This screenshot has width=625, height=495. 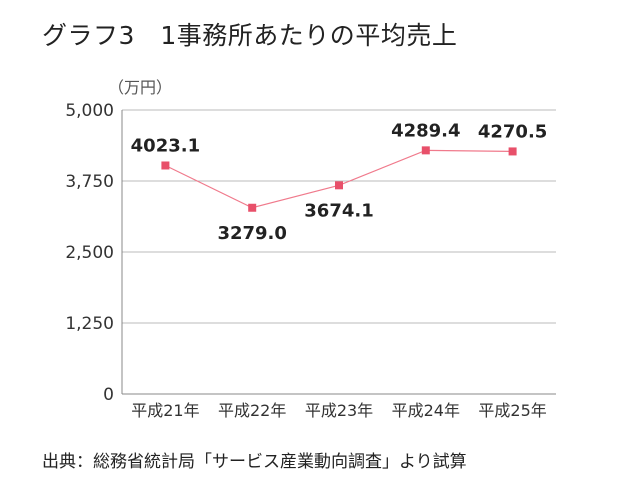 What do you see at coordinates (512, 410) in the screenshot?
I see `x-tick-label: 平成25年` at bounding box center [512, 410].